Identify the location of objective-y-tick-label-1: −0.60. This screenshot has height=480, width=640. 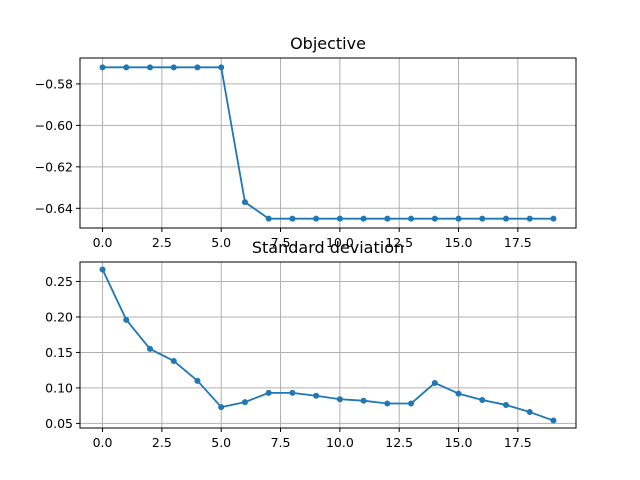
(54, 125).